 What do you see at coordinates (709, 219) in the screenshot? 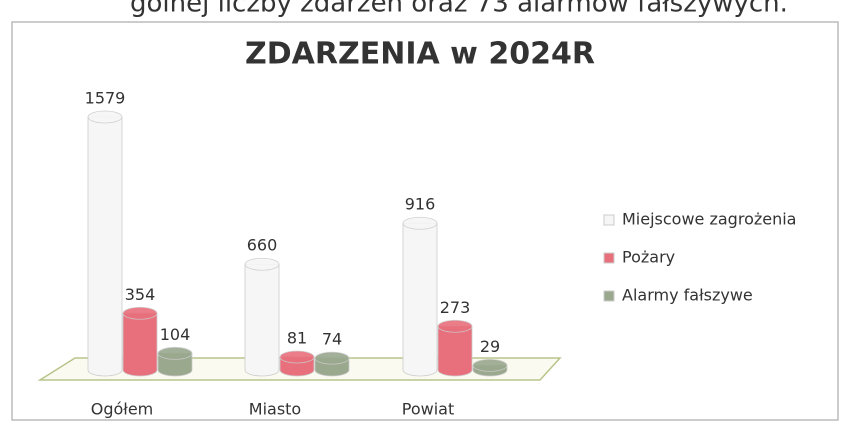
I see `legend-label: Miejscowe zagrożenia` at bounding box center [709, 219].